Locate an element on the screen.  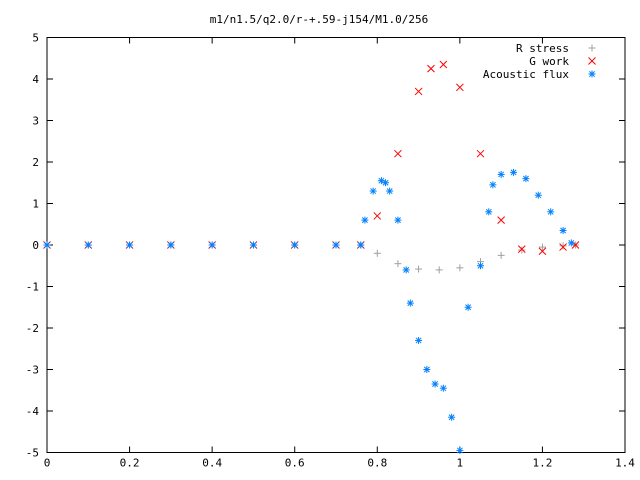
y-tick-label: -1 is located at coordinates (32, 287).